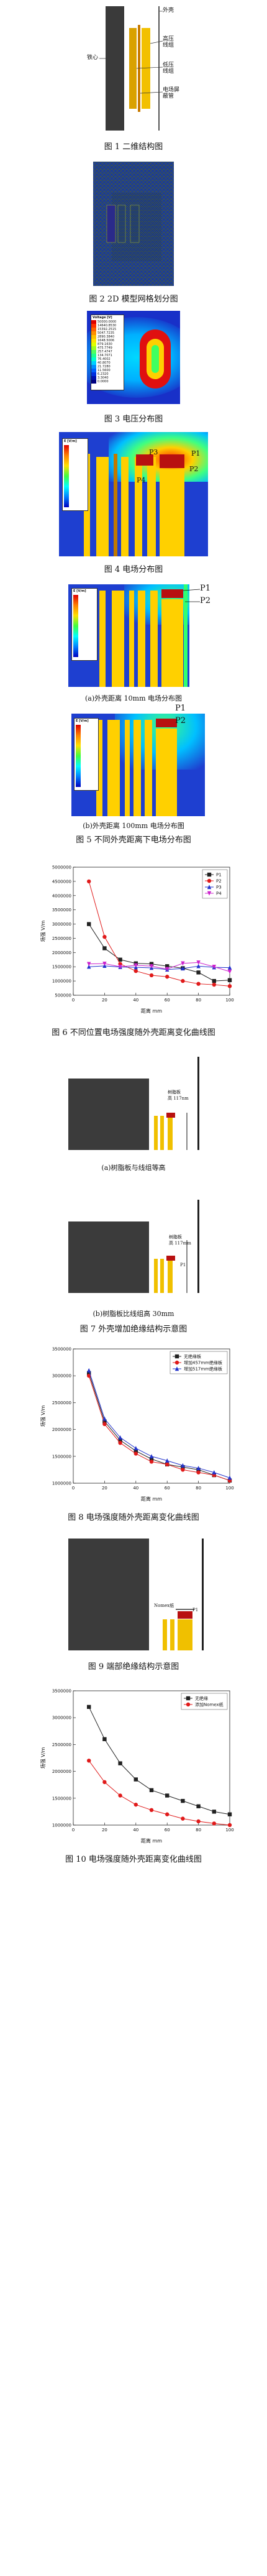 The image size is (267, 2576). I want to click on fig7b-point: P1, so click(183, 1265).